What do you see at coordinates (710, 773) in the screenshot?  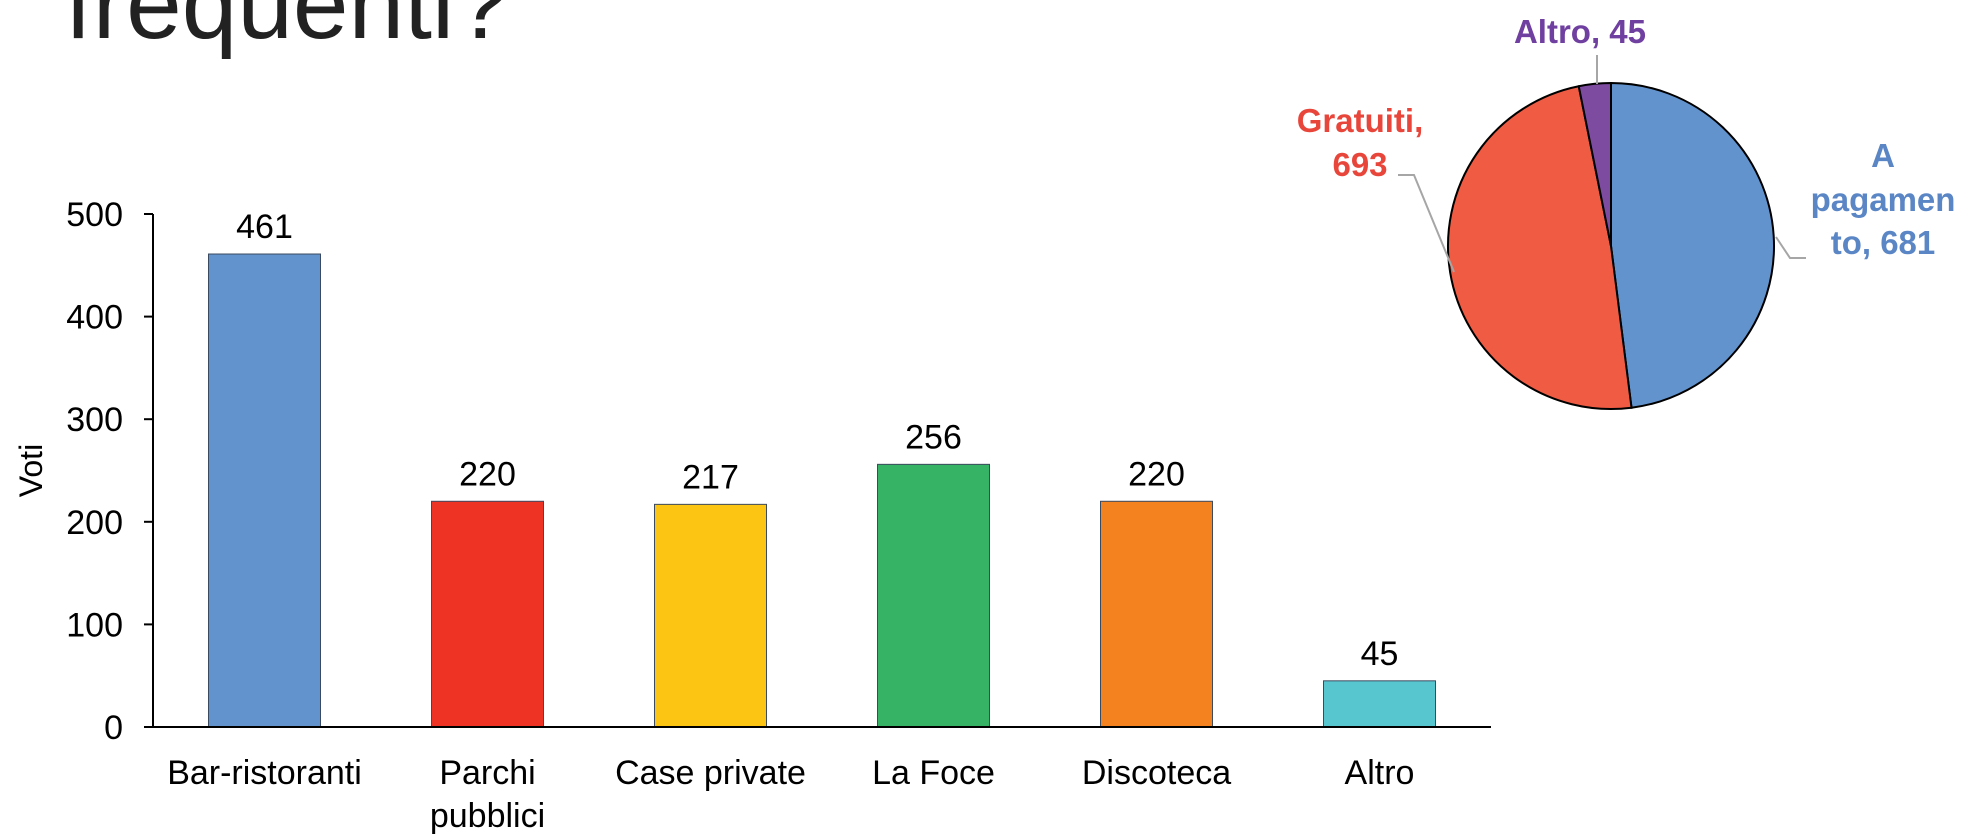 I see `x-tick-label: Case private` at bounding box center [710, 773].